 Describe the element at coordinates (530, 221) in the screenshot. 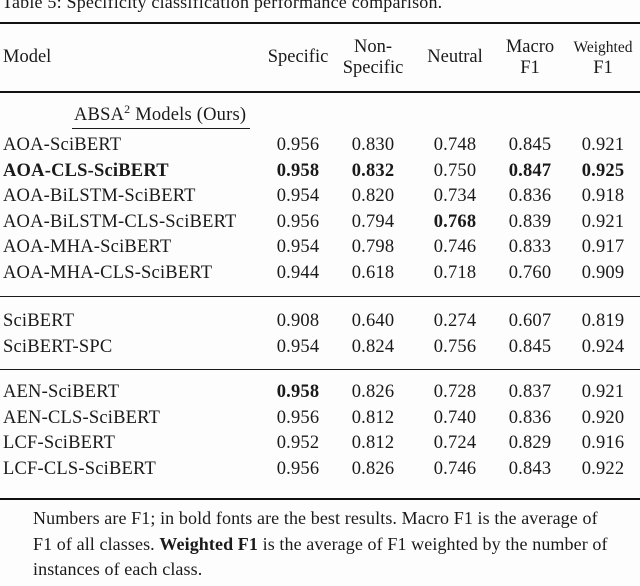

I see `metric-cell: 0.839` at that location.